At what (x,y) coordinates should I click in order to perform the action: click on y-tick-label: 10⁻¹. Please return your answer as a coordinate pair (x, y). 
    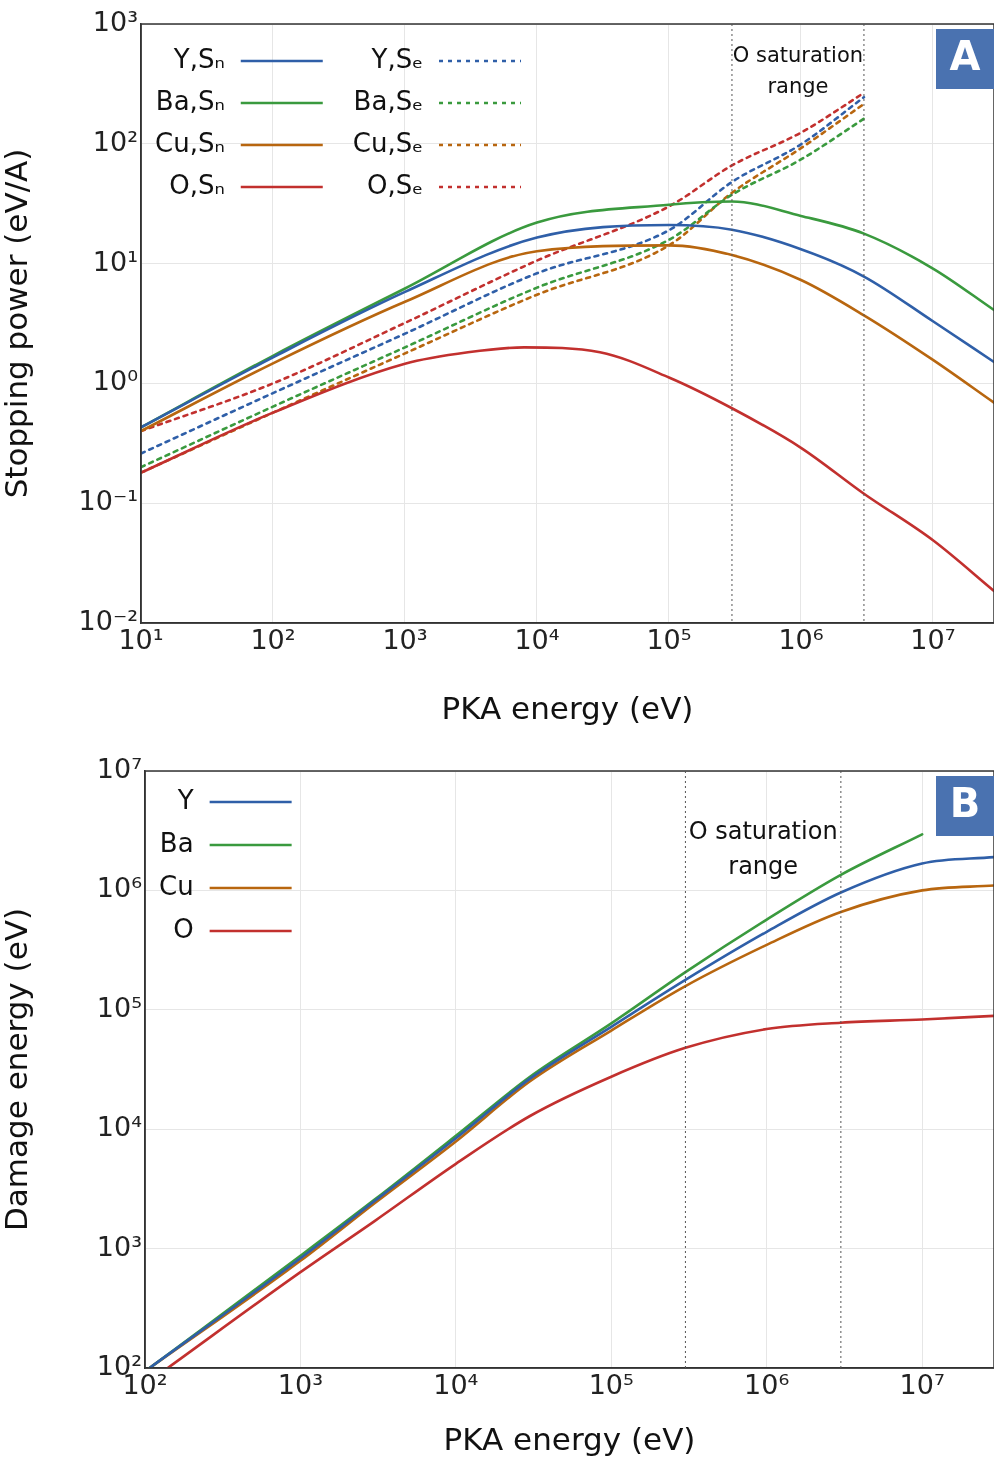
    Looking at the image, I should click on (108, 501).